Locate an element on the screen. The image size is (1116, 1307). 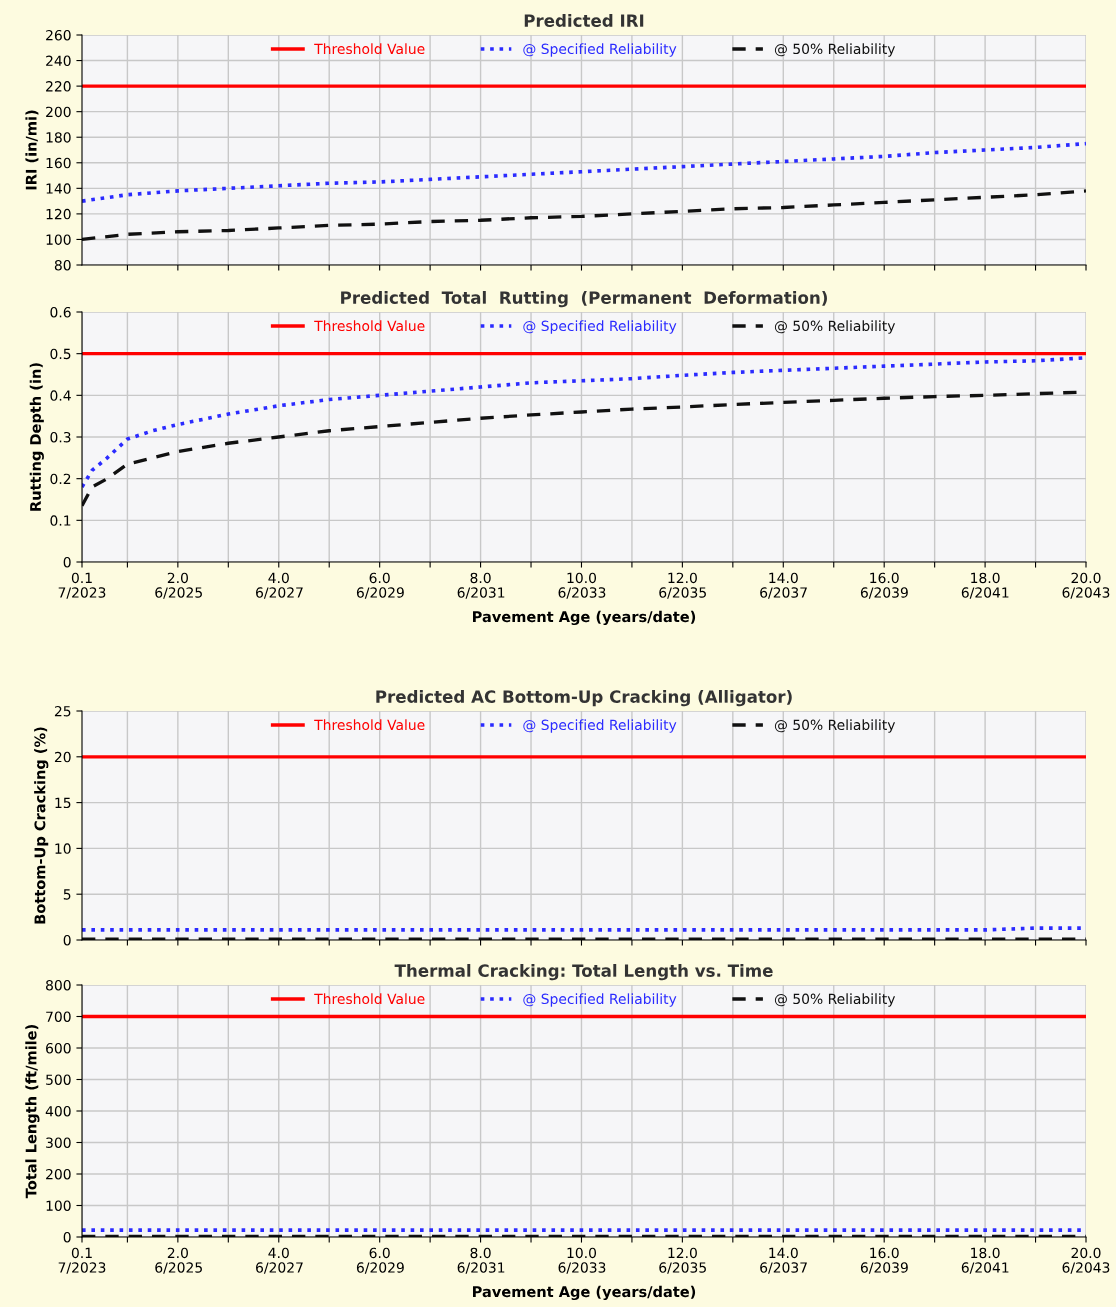
y-axis-title: Total Length (ft/mile) is located at coordinates (32, 1112).